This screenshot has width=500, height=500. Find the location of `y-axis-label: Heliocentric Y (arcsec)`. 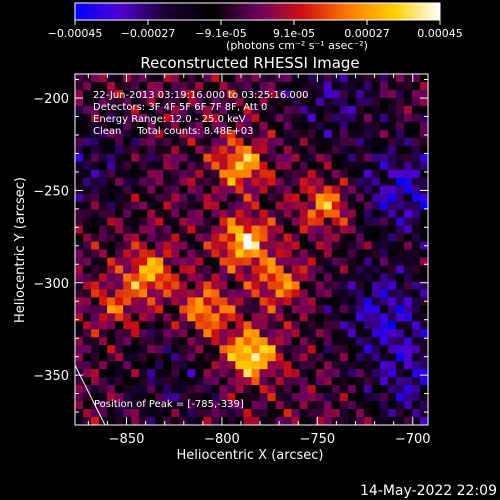

y-axis-label: Heliocentric Y (arcsec) is located at coordinates (20, 250).